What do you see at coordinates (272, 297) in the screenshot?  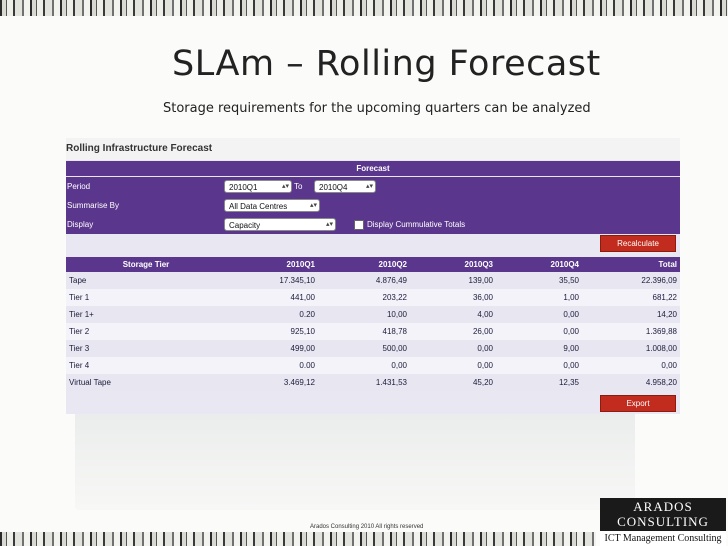 I see `cell-value: 441,00` at bounding box center [272, 297].